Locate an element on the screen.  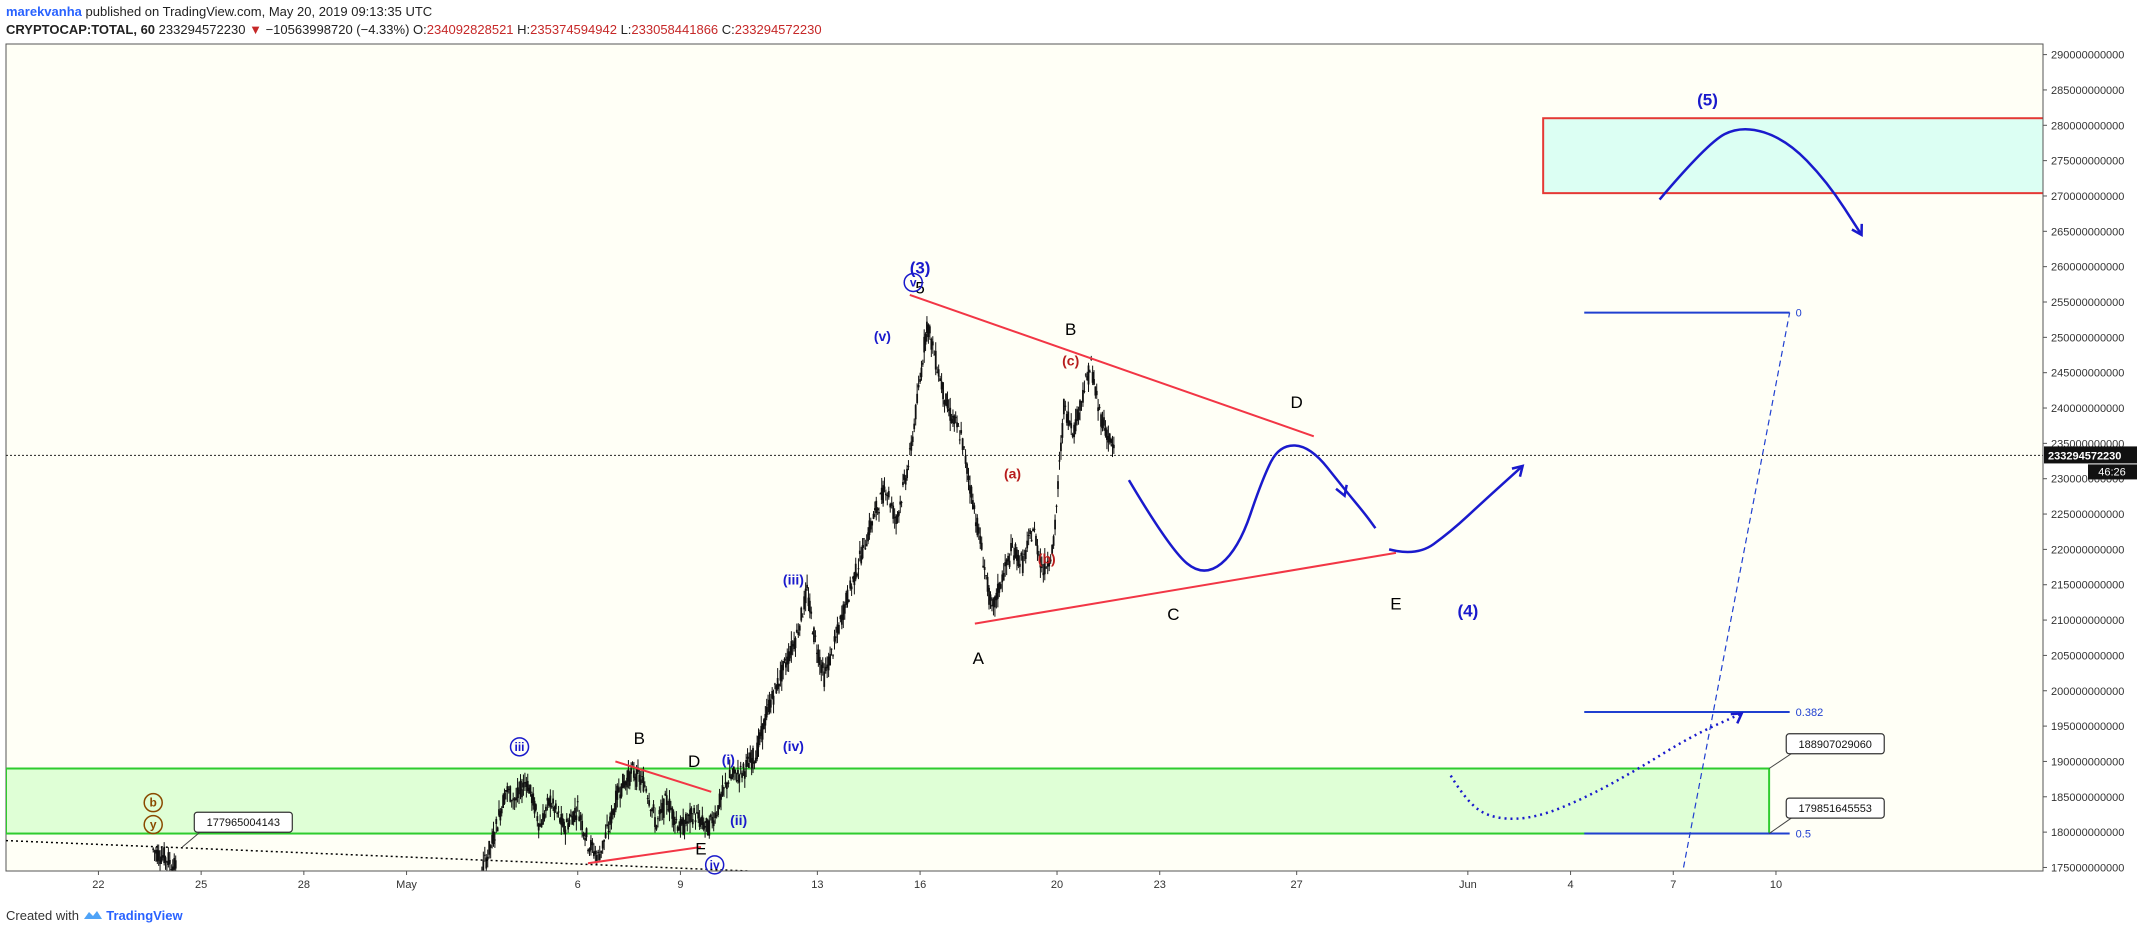
tradingview-link: TradingView is located at coordinates (144, 915).